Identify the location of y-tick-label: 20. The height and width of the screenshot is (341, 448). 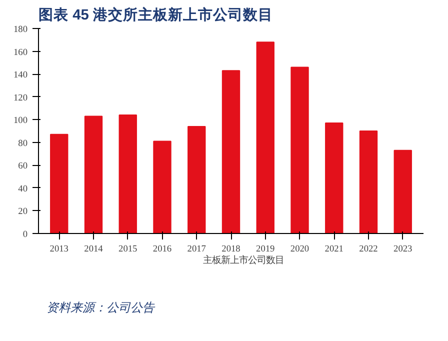
(23, 212).